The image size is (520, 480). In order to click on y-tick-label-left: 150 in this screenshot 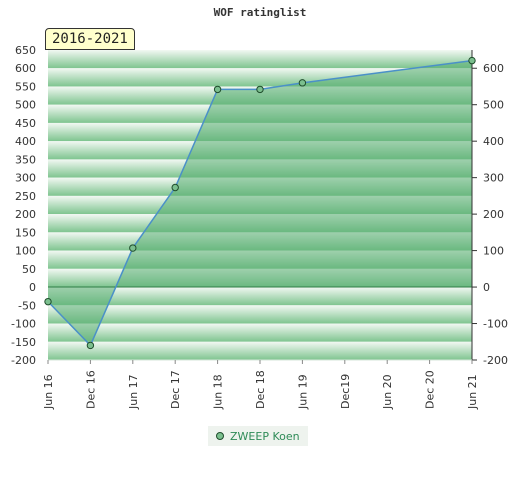, I will do `click(25, 232)`.